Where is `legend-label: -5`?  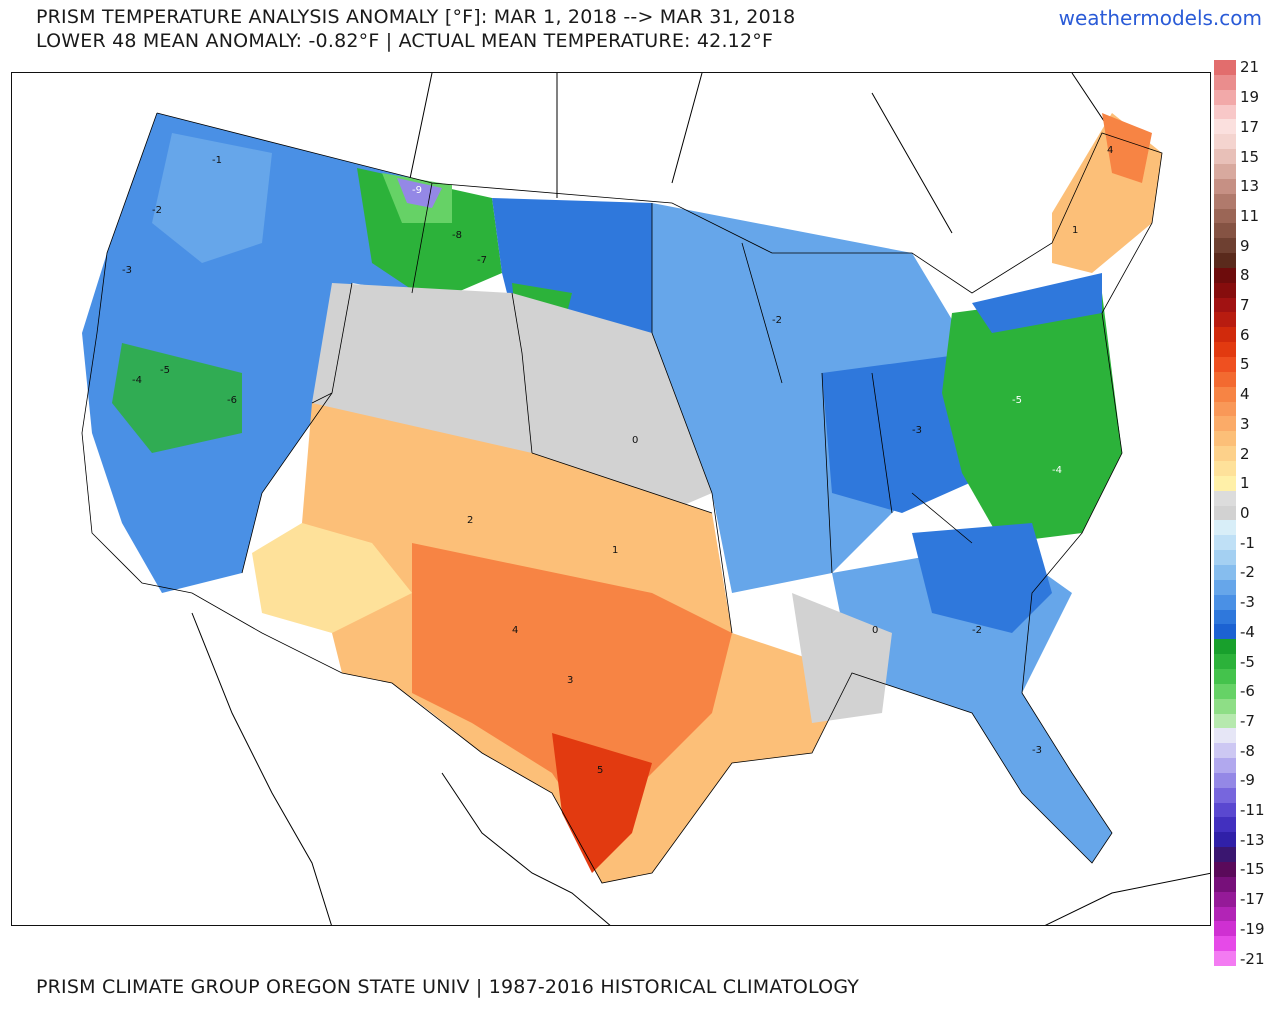
legend-label: -5 is located at coordinates (1247, 661).